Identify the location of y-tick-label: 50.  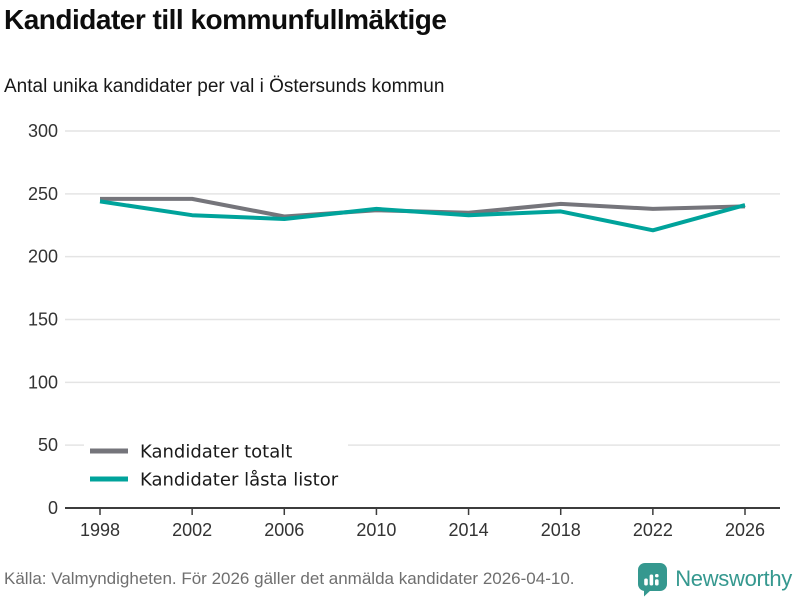
(48, 445).